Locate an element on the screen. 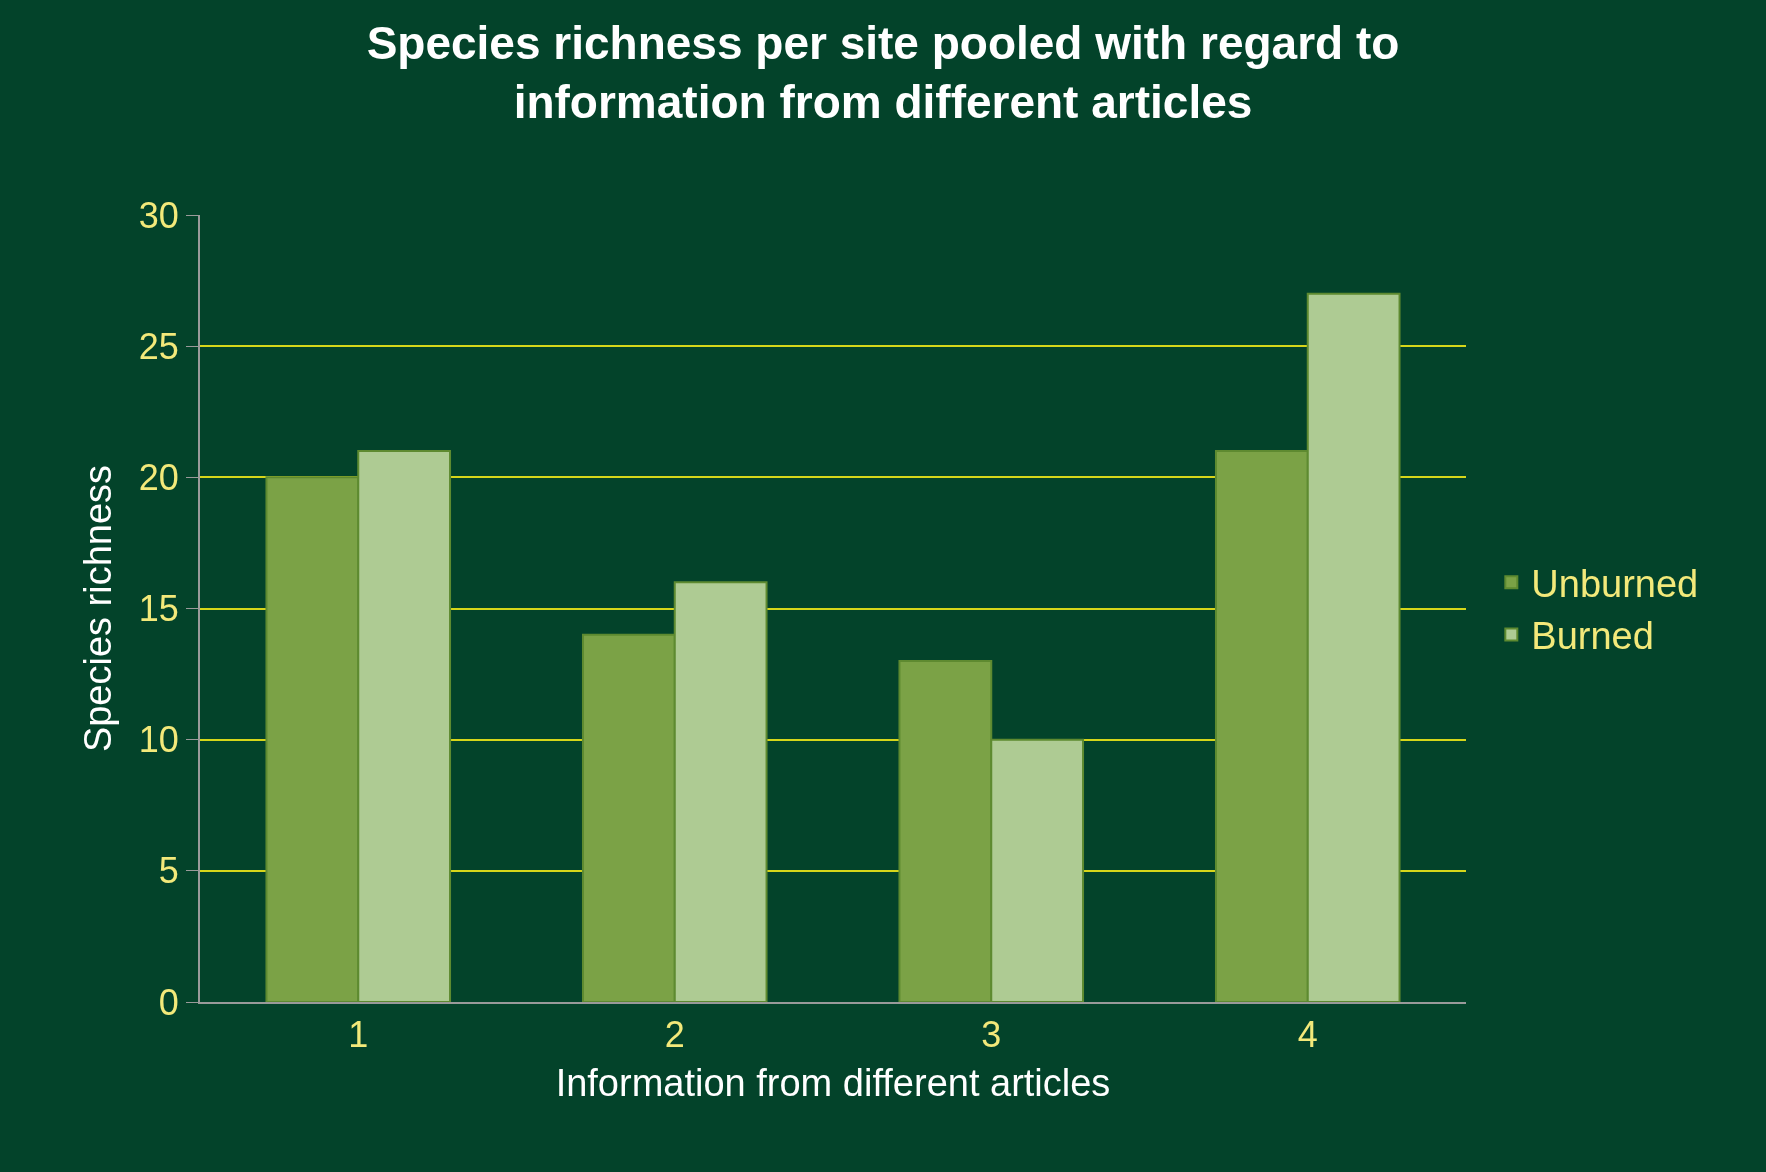  y-tick-label: 0 is located at coordinates (168, 1002).